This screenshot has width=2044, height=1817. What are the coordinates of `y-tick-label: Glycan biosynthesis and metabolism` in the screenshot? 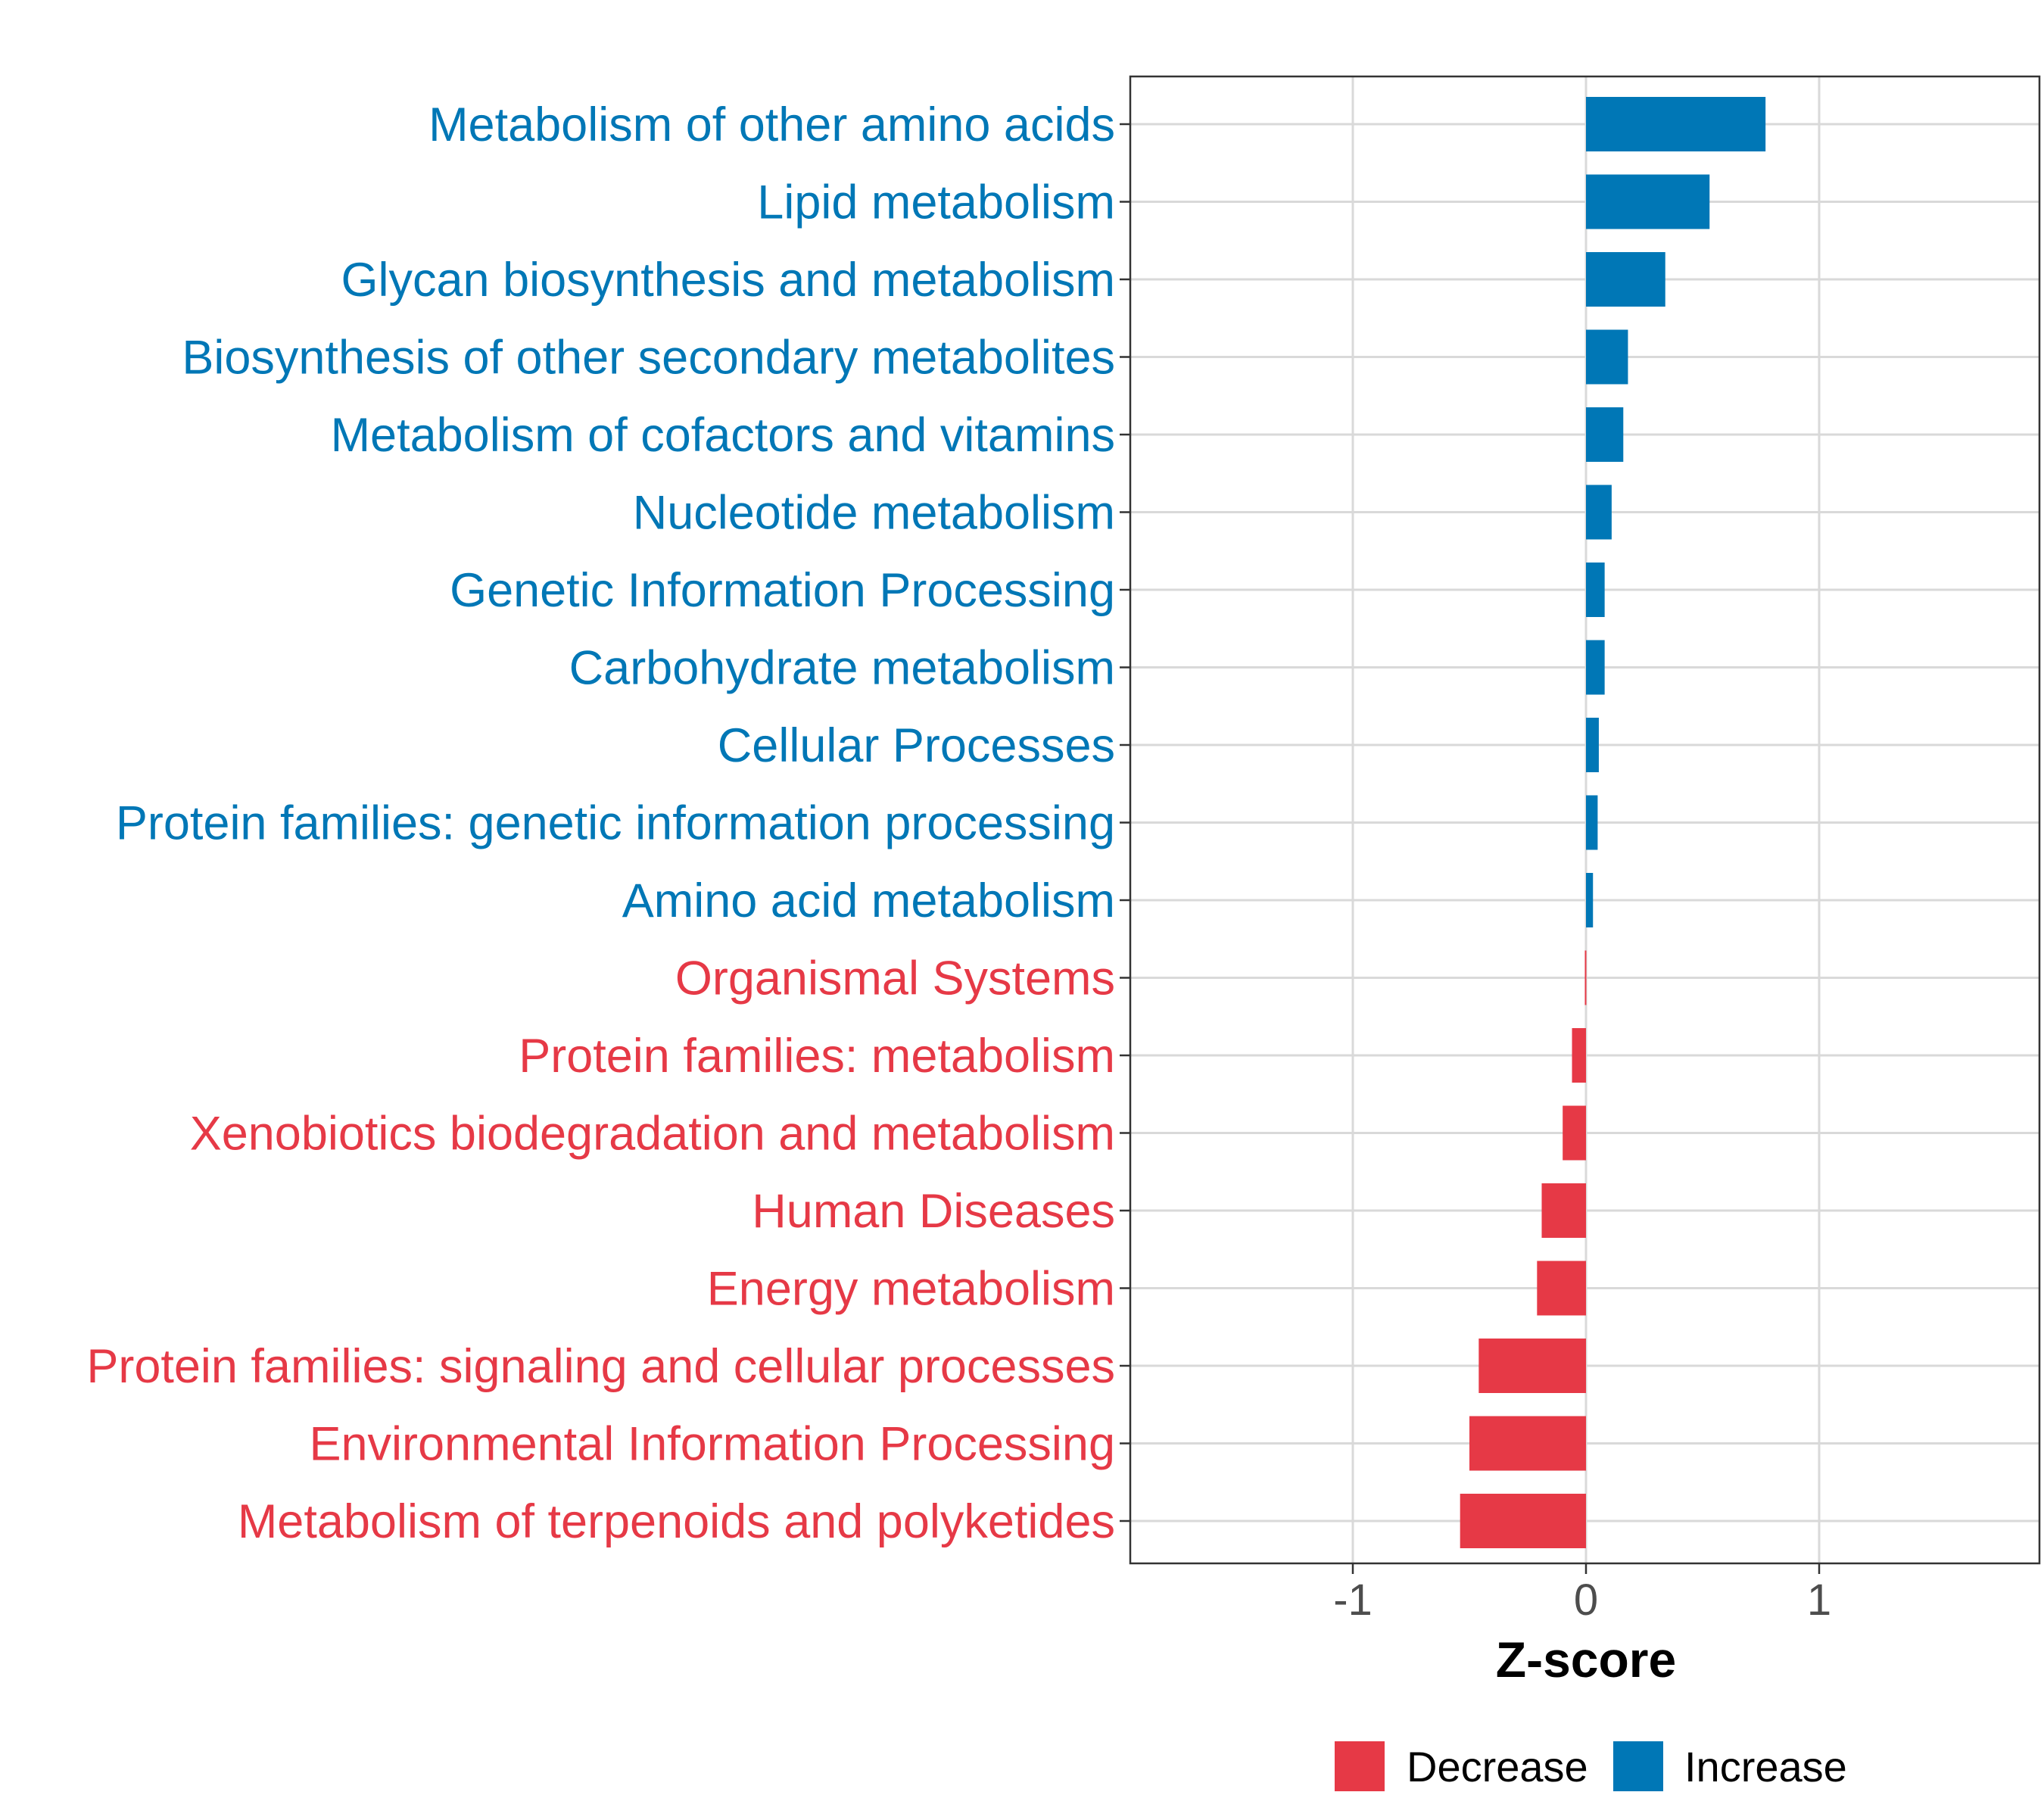 It's located at (728, 280).